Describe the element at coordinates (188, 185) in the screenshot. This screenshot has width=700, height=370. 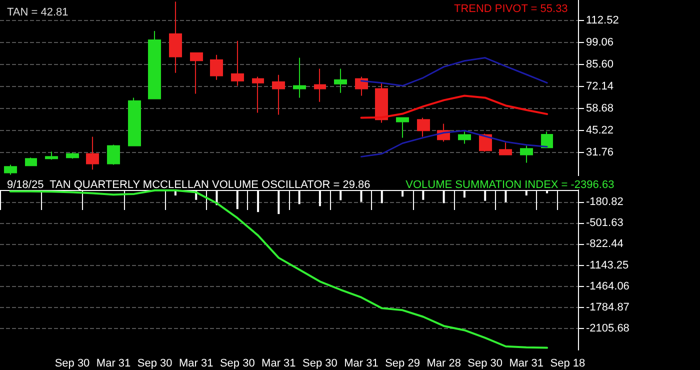
I see `series-label: 9/18/25 TAN QUARTERLY MCCLELLAN VOLUME OSCILLATOR = 29.86` at that location.